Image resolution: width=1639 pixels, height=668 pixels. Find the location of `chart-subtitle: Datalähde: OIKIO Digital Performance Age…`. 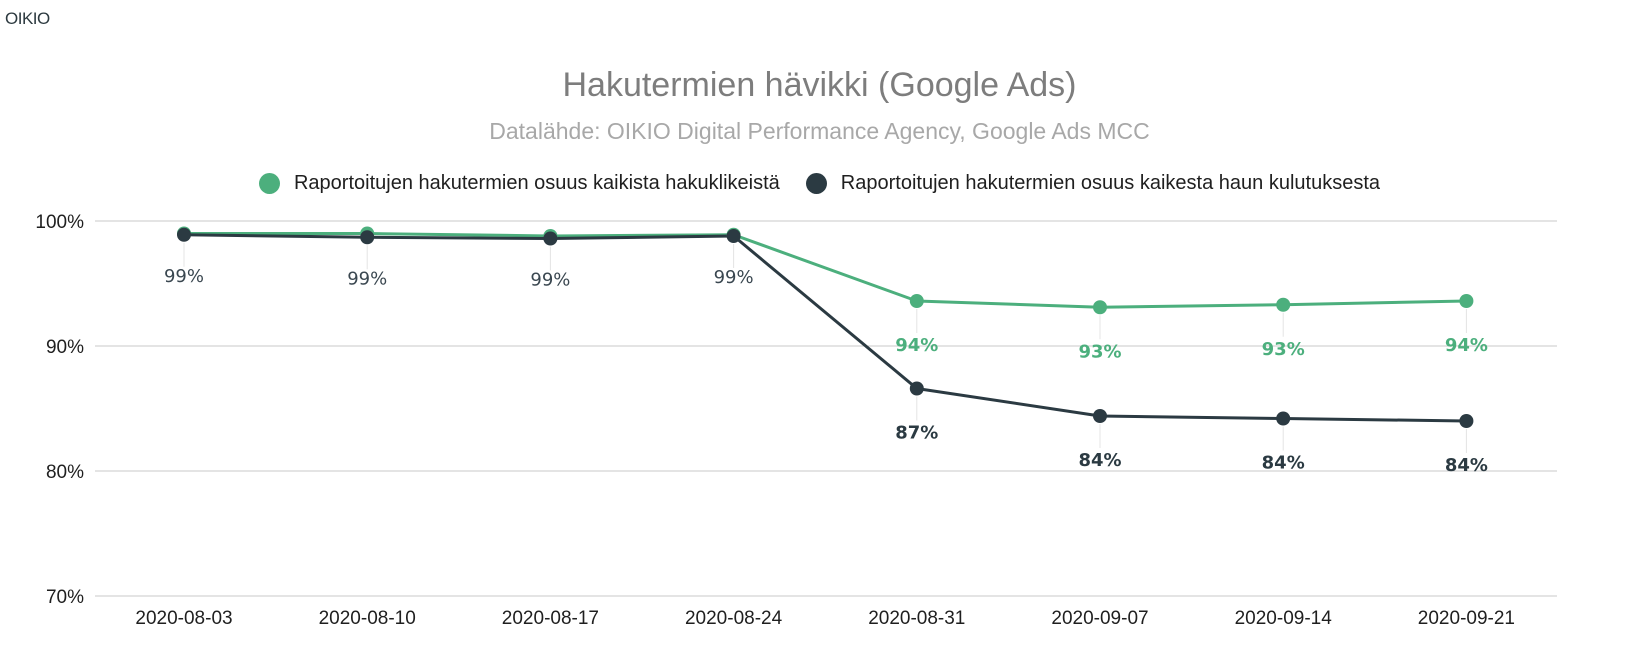

chart-subtitle: Datalähde: OIKIO Digital Performance Age… is located at coordinates (819, 131).